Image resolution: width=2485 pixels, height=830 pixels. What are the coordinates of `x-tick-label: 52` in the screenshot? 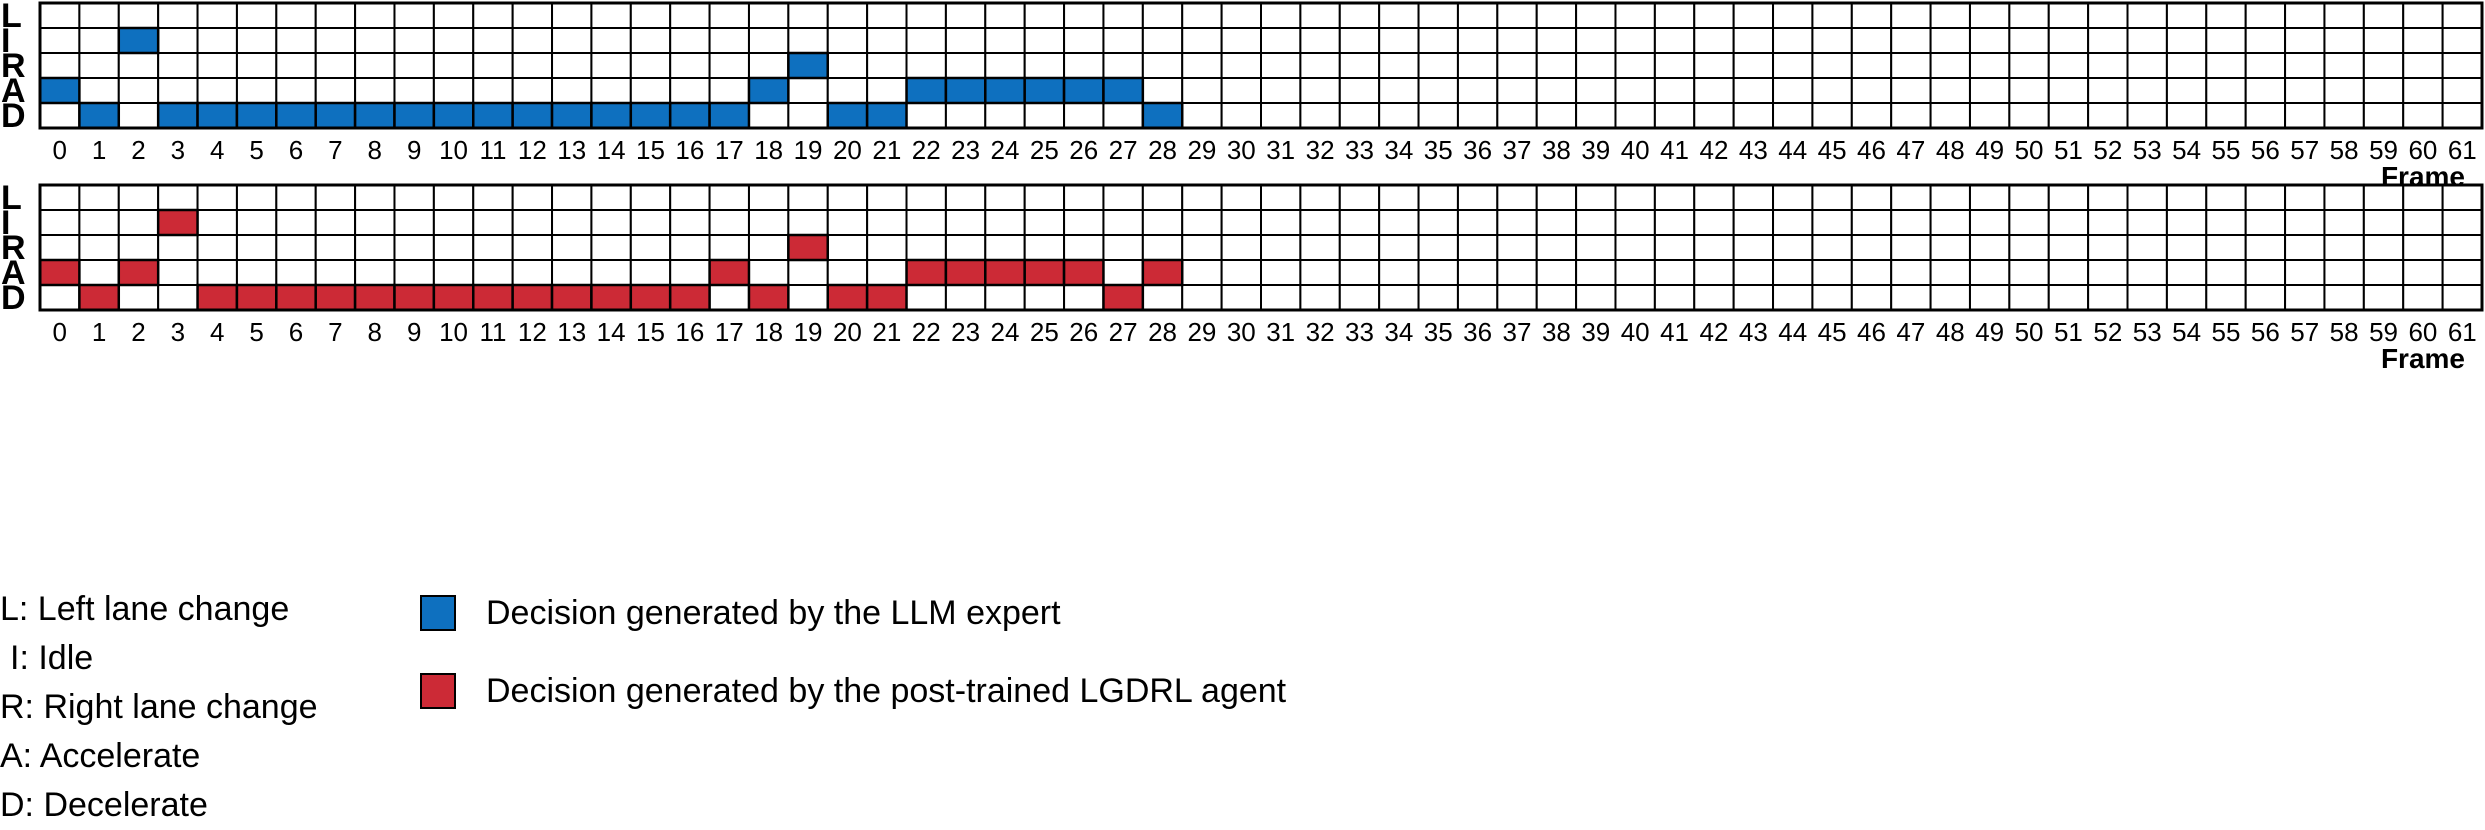 It's located at (2107, 332).